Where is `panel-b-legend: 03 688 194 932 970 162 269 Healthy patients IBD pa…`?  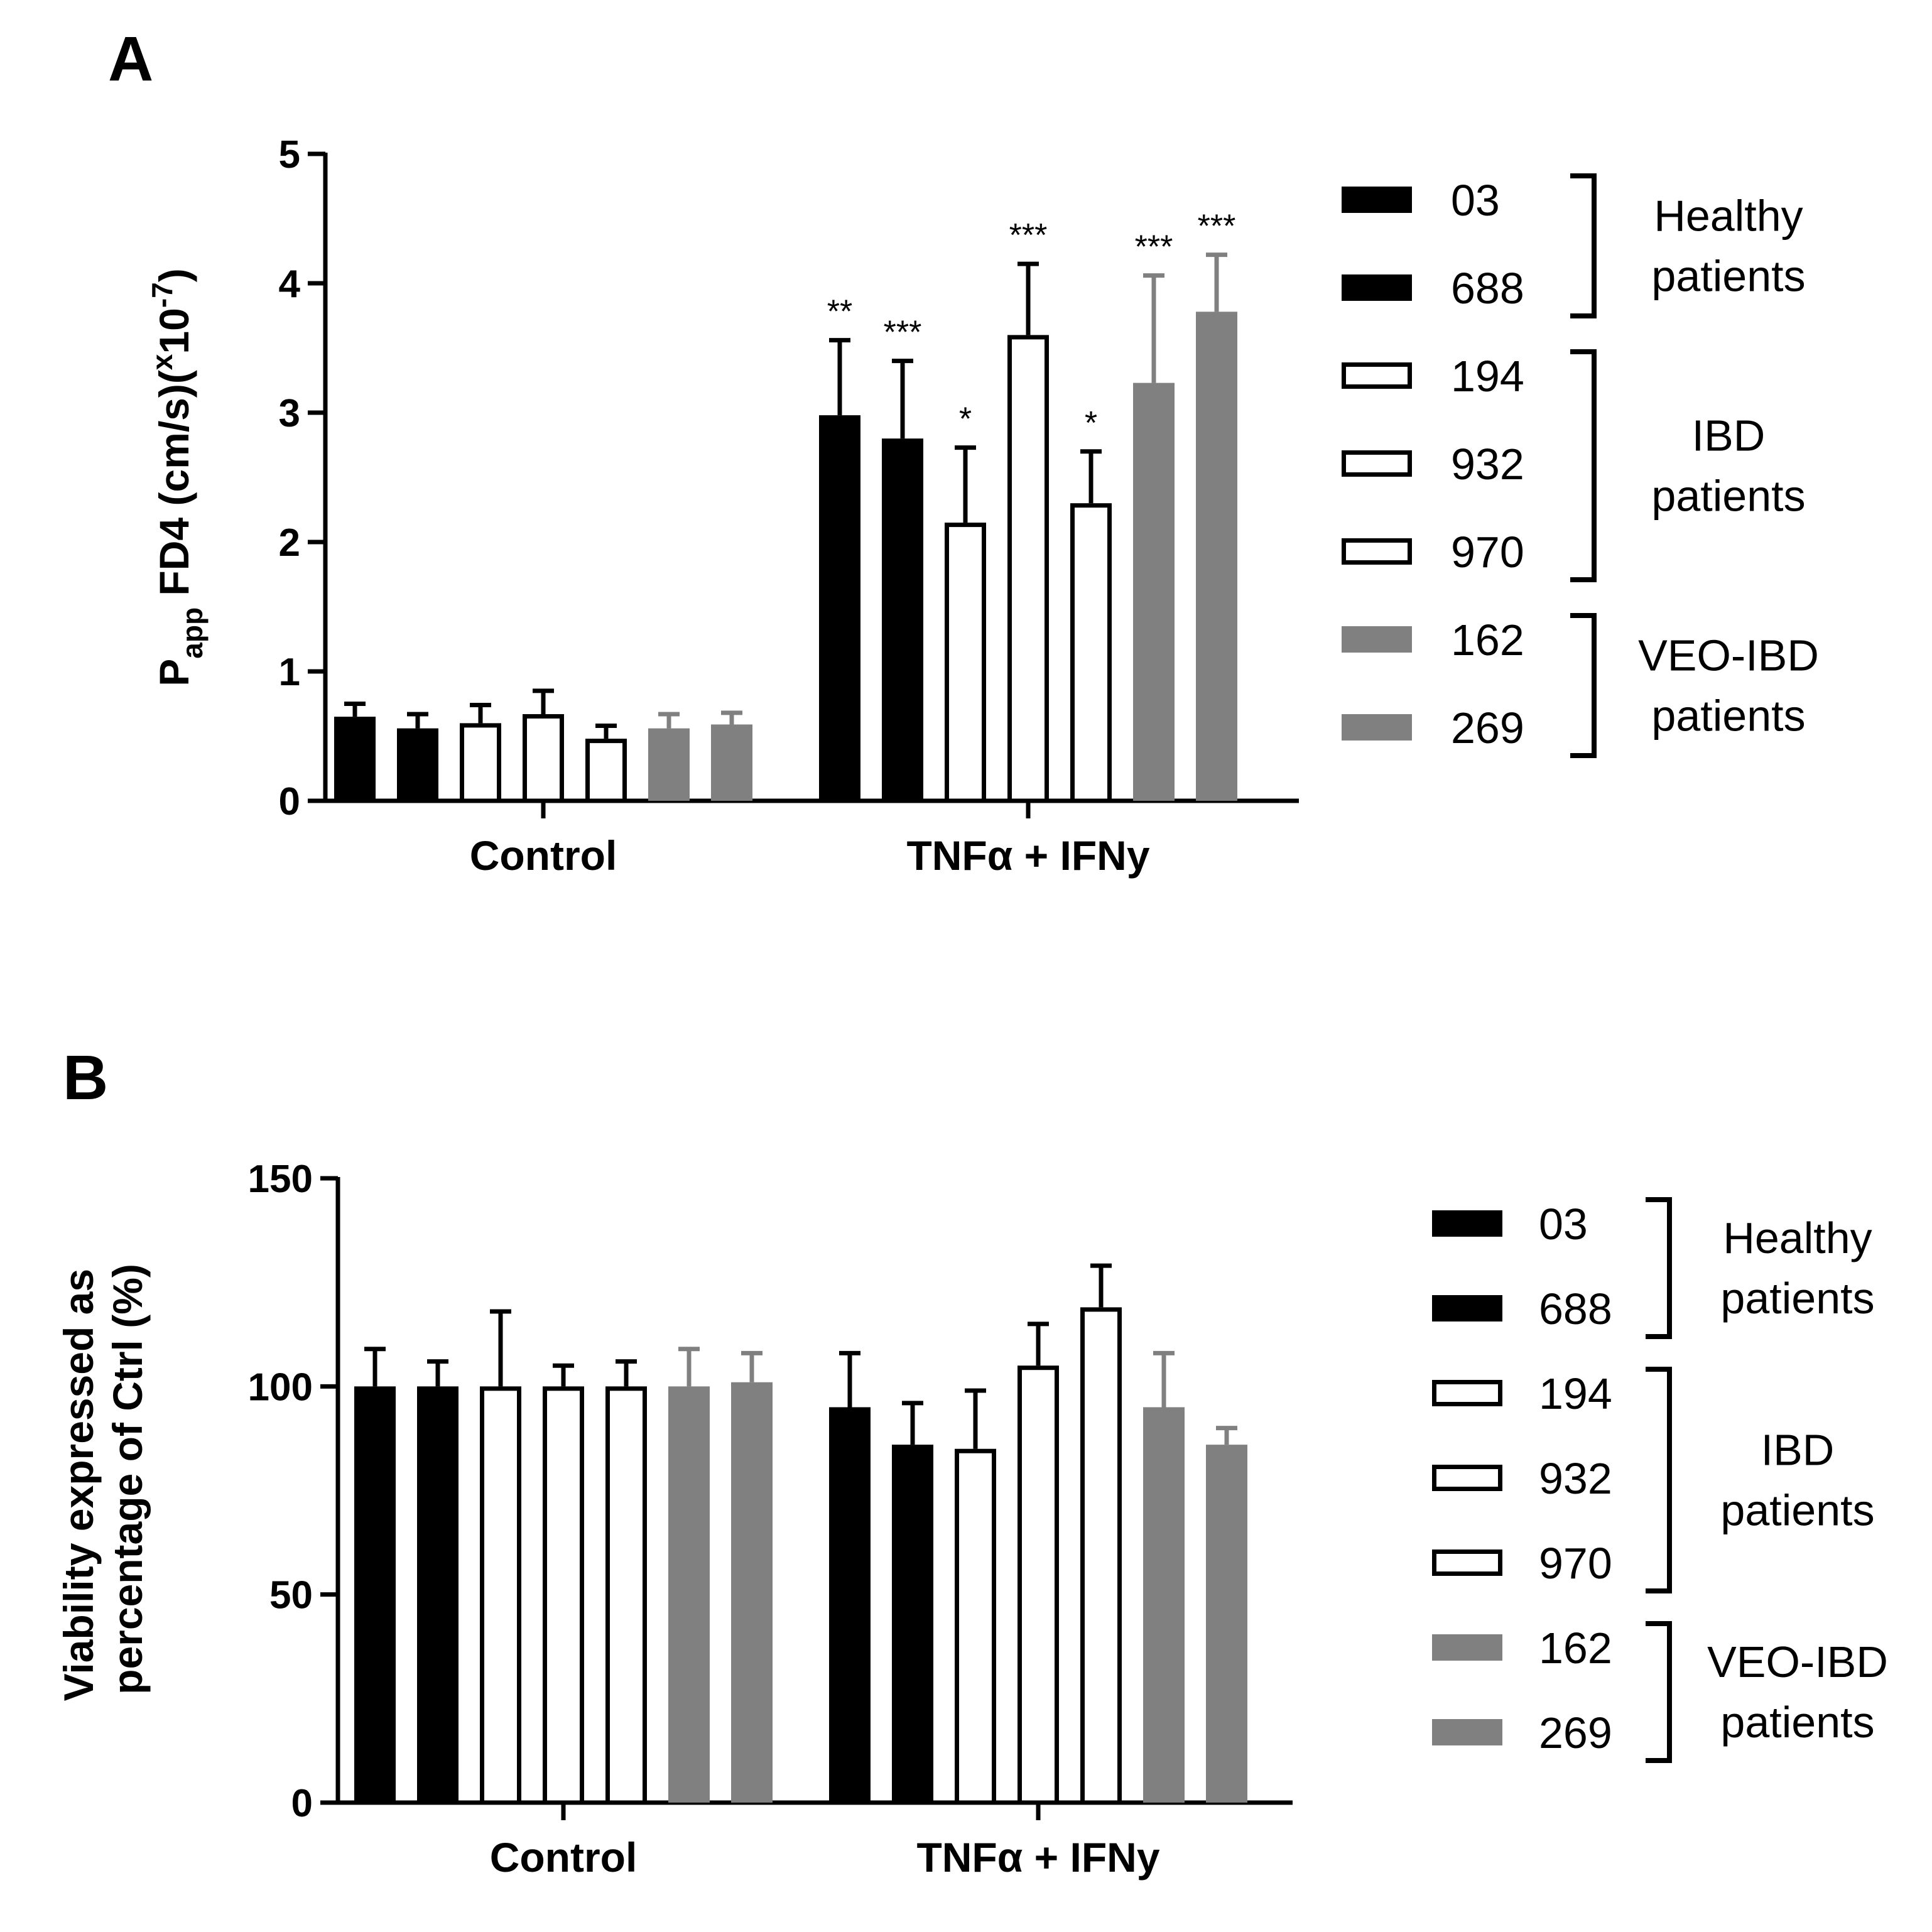
panel-b-legend: 03 688 194 932 970 162 269 Healthy patients IBD pa… is located at coordinates (1660, 1480).